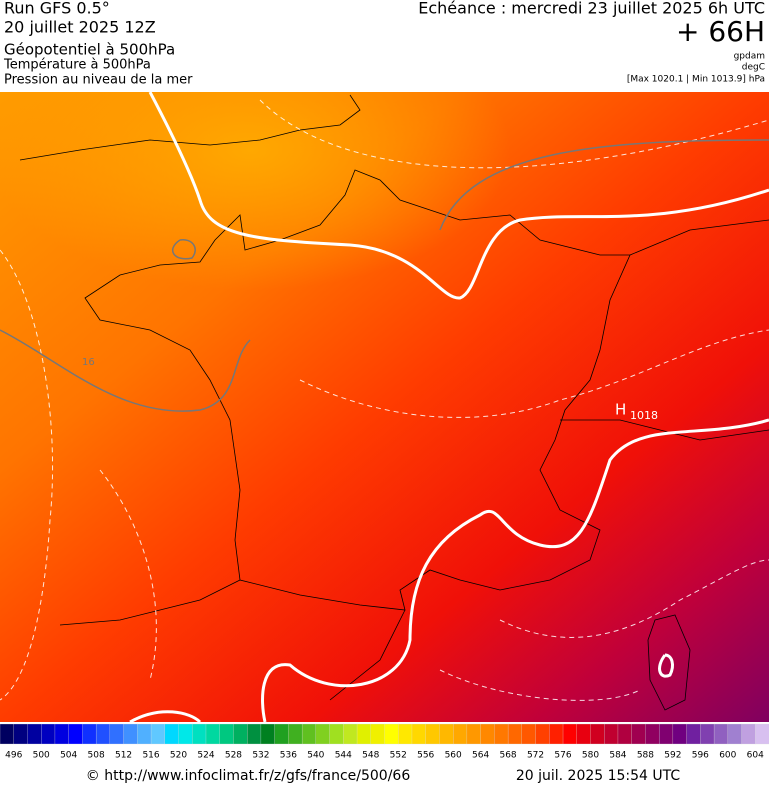 The width and height of the screenshot is (769, 786). I want to click on colorbar-label: 500, so click(41, 756).